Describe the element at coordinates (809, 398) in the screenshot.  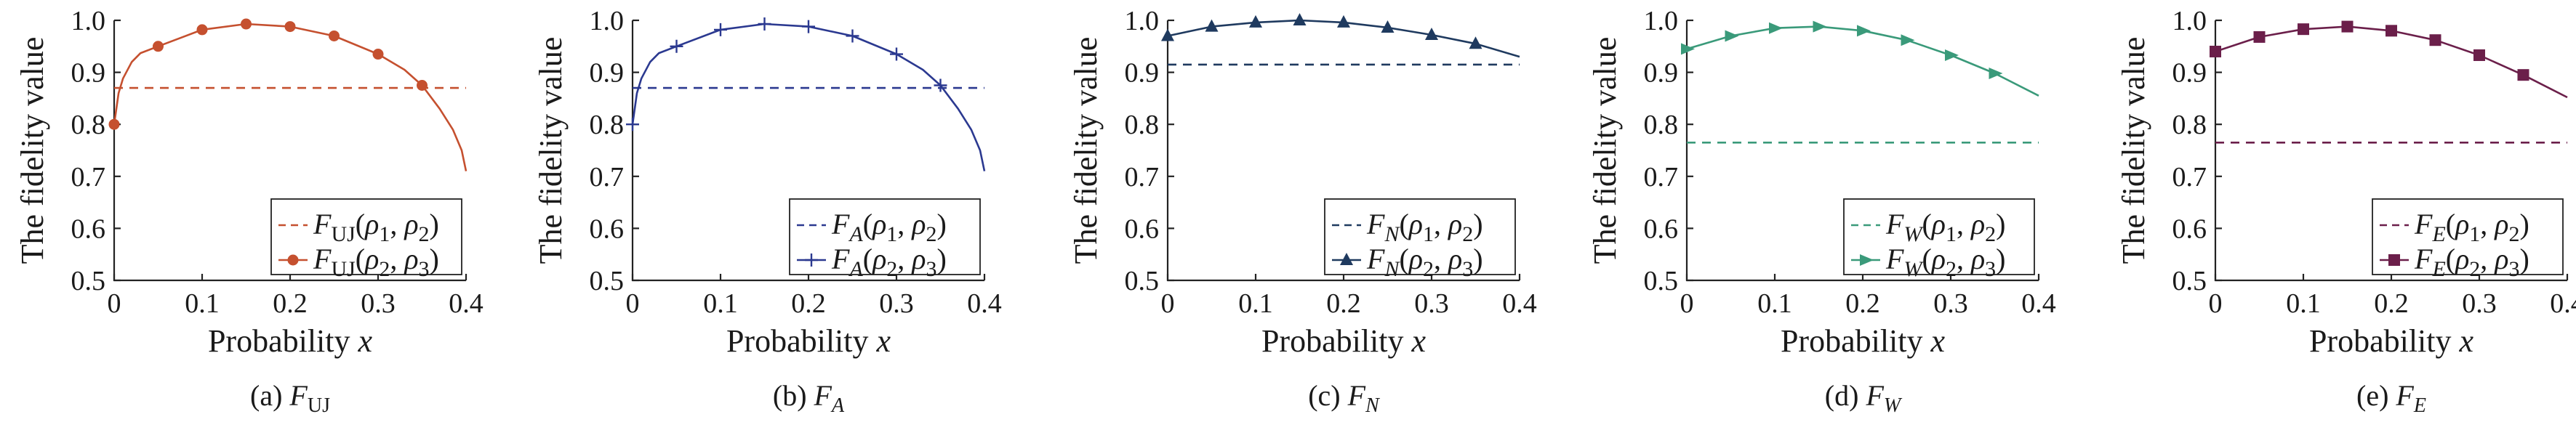
I see `subplot-caption: (b) FA` at that location.